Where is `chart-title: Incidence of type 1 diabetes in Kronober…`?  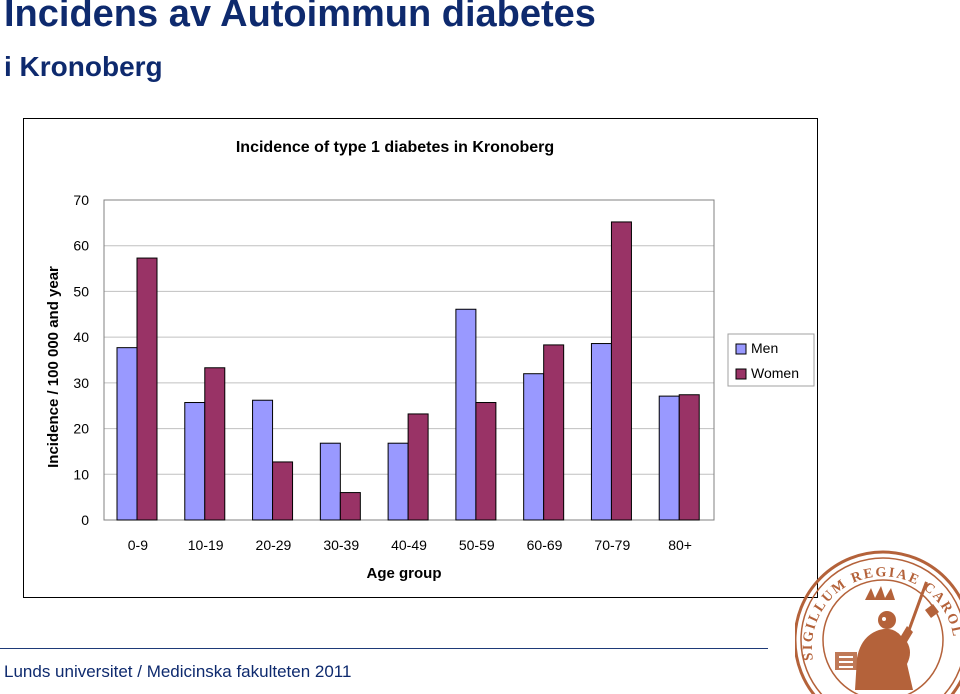
chart-title: Incidence of type 1 diabetes in Kronober… is located at coordinates (395, 147).